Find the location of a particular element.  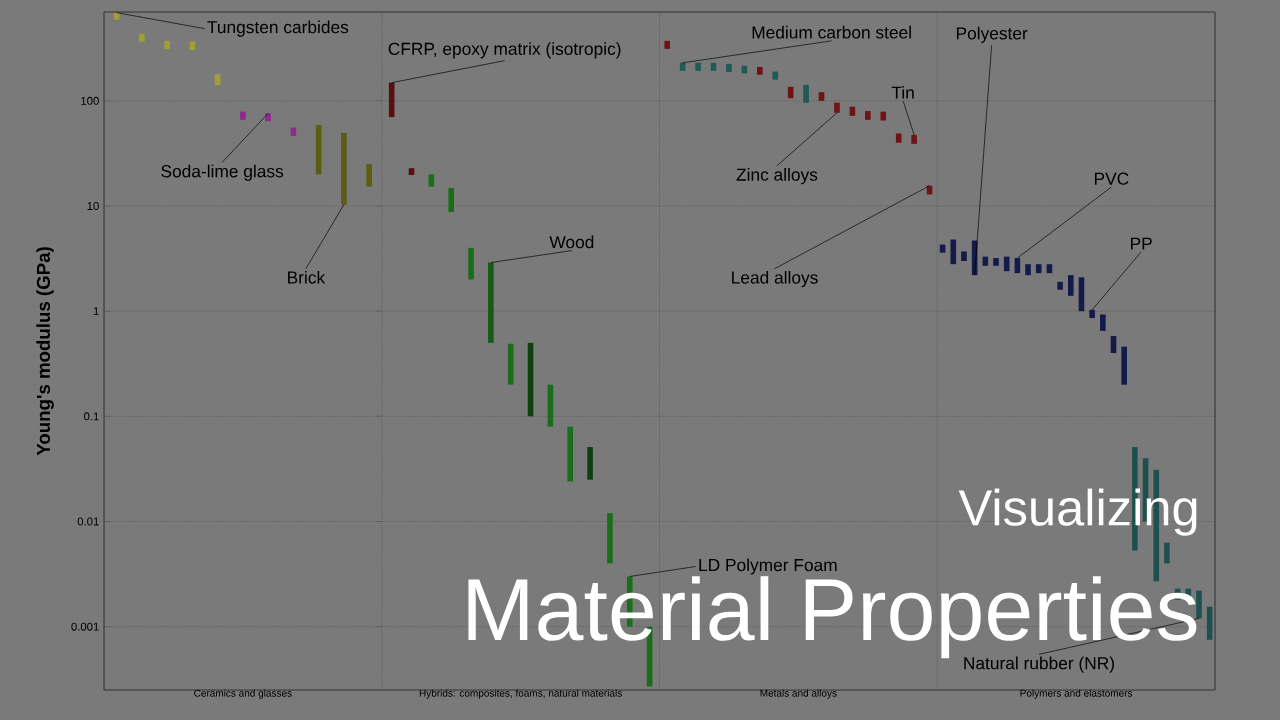

annotation: LD Polymer Foam is located at coordinates (768, 566).